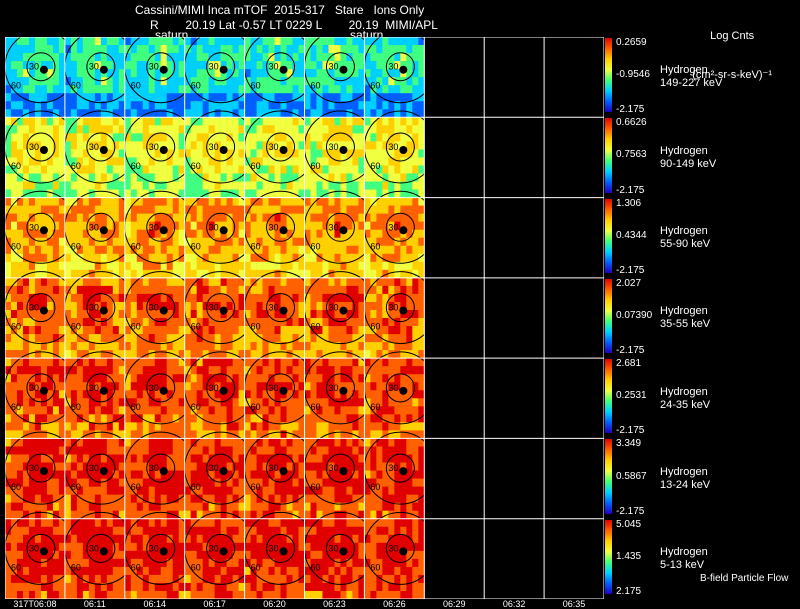 The width and height of the screenshot is (800, 609). Describe the element at coordinates (334, 604) in the screenshot. I see `time-tick-label: 06:23` at that location.